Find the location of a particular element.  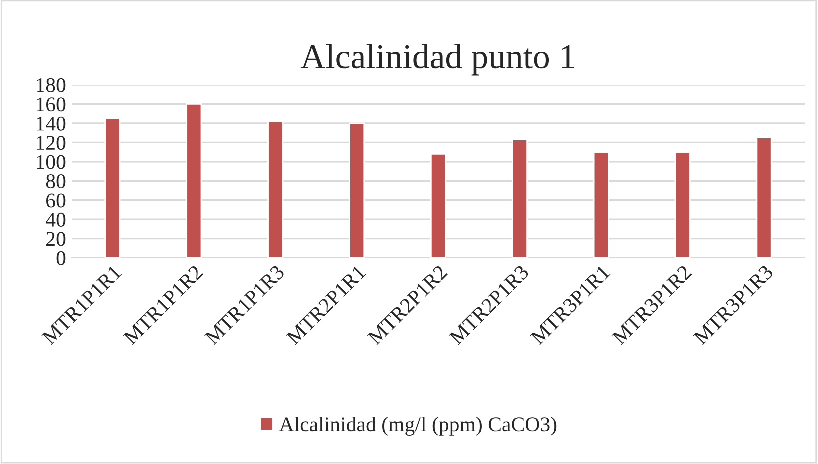

y-tick-label: 100 is located at coordinates (51, 162).